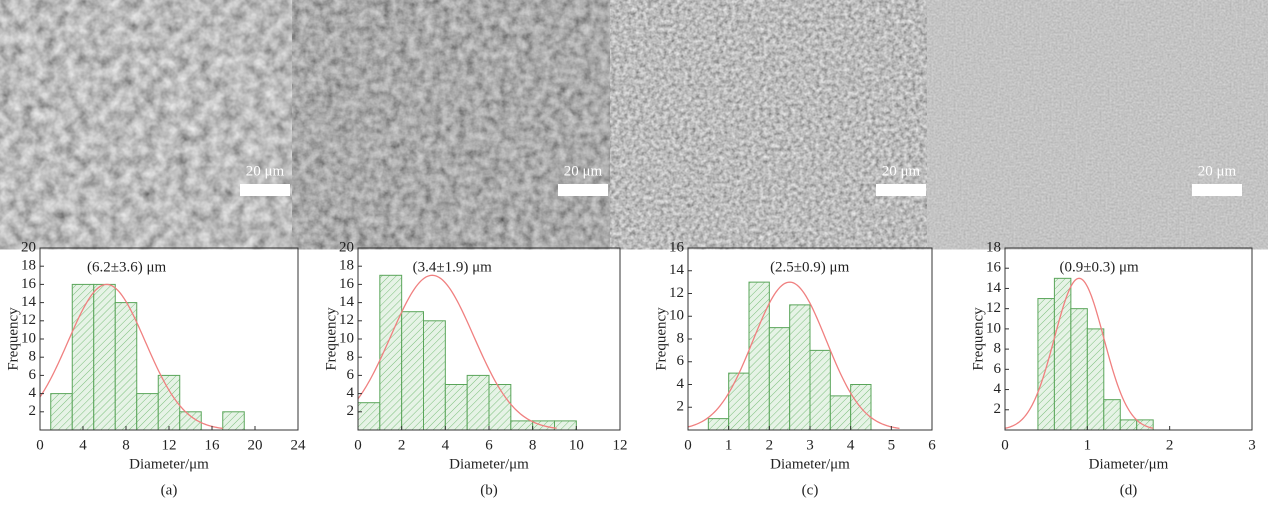 Image resolution: width=1268 pixels, height=507 pixels. Describe the element at coordinates (299, 445) in the screenshot. I see `x-tick-label: 24` at that location.